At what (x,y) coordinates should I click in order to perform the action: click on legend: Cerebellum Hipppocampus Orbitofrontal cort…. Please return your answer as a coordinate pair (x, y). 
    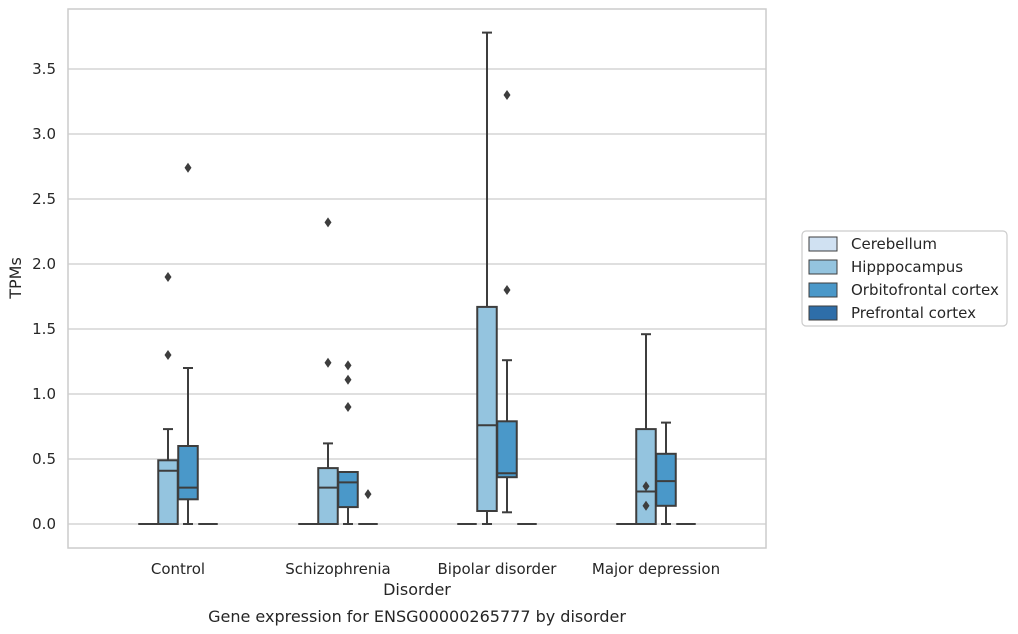
    Looking at the image, I should click on (904, 278).